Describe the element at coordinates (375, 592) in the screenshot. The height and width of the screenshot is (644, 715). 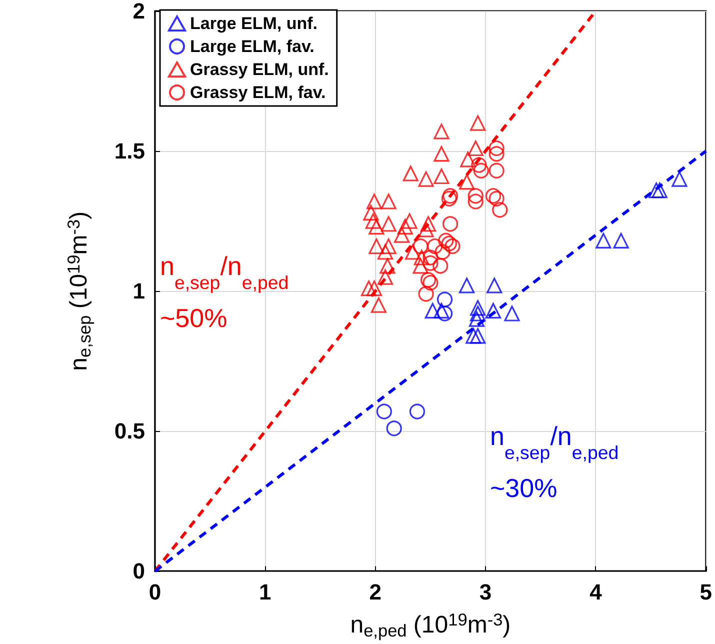
I see `x-tick-label: 2` at that location.